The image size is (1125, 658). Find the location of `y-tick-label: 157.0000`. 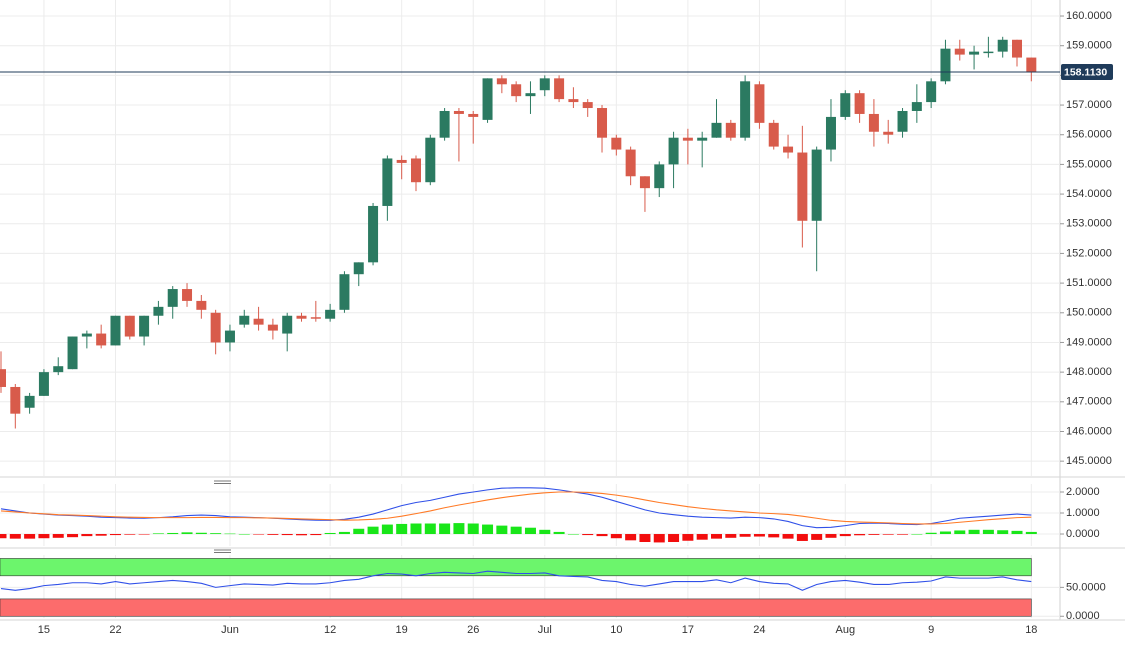

y-tick-label: 157.0000 is located at coordinates (1089, 105).